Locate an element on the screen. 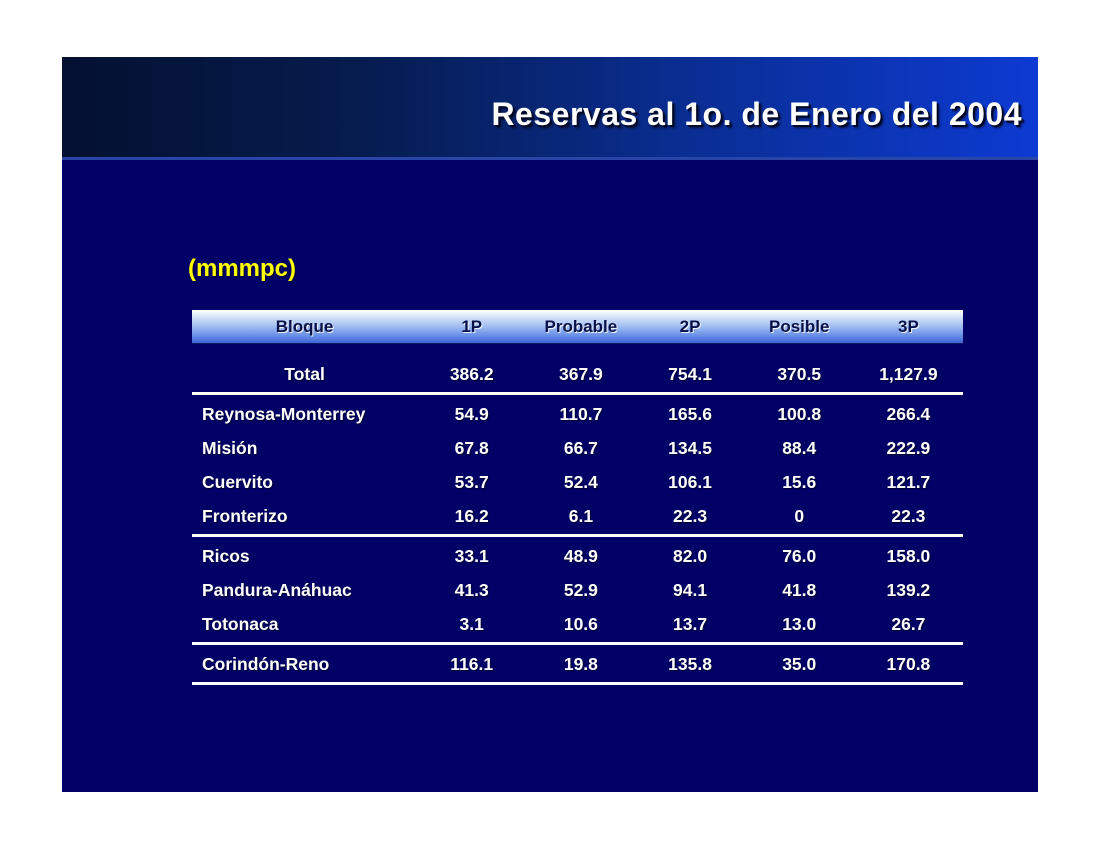 This screenshot has width=1100, height=850. table-row-totonaca: Totonaca 3.1 10.6 13.7 13.0 26.7 is located at coordinates (577, 624).